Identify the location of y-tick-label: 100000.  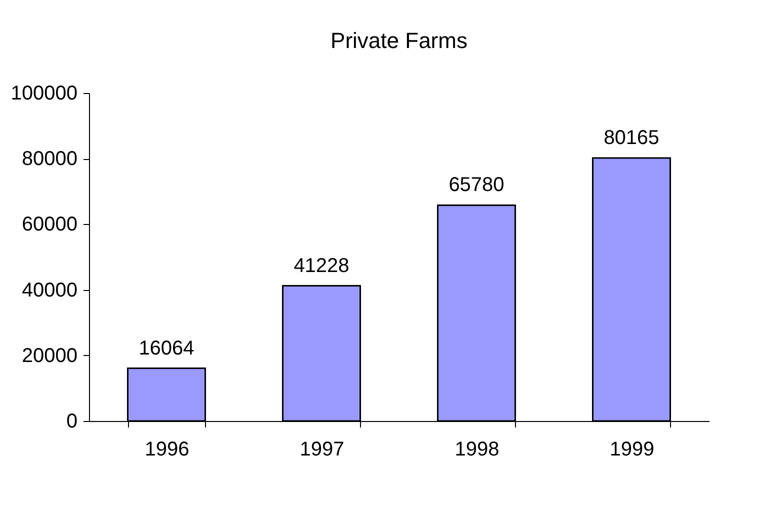
(44, 93).